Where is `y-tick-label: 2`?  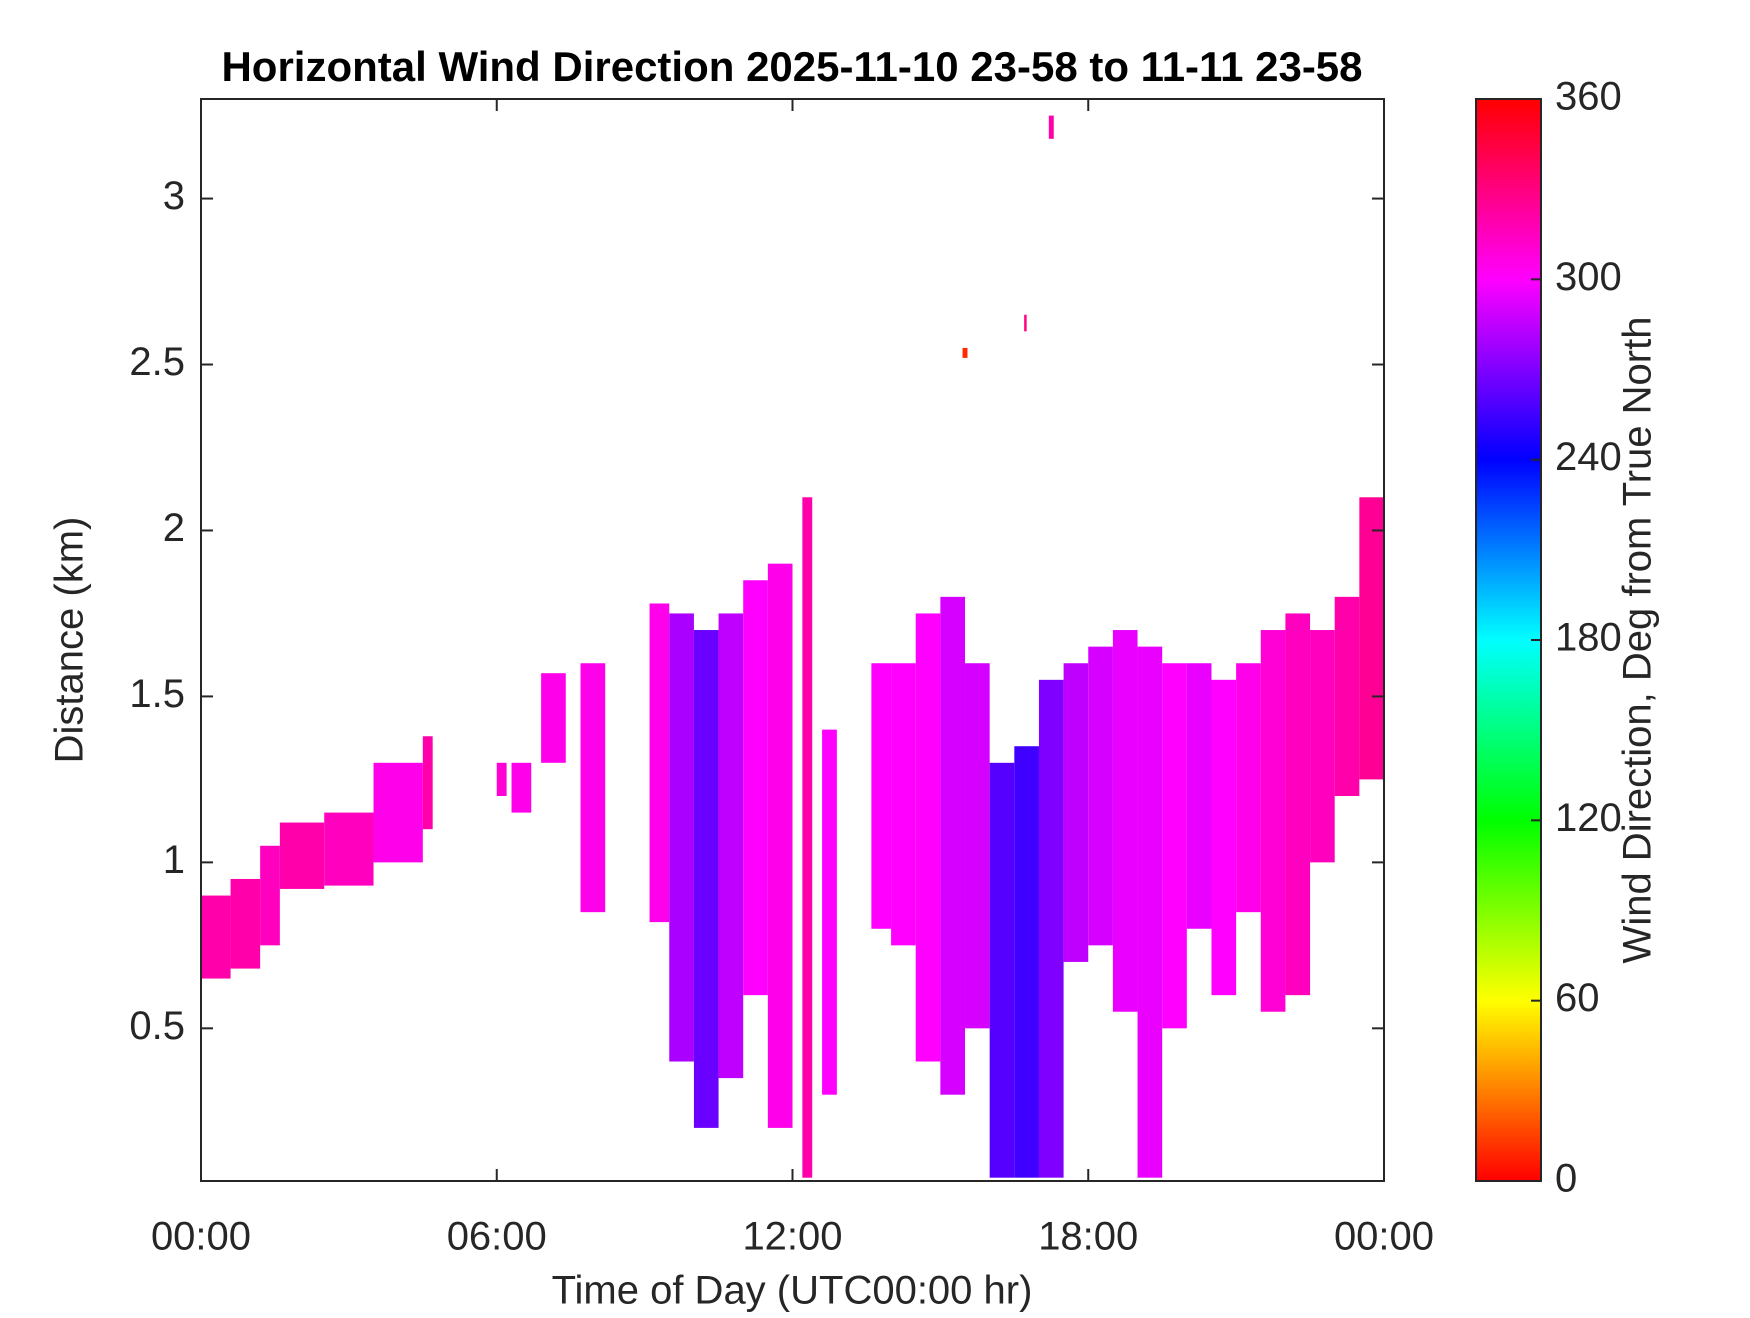 y-tick-label: 2 is located at coordinates (174, 528).